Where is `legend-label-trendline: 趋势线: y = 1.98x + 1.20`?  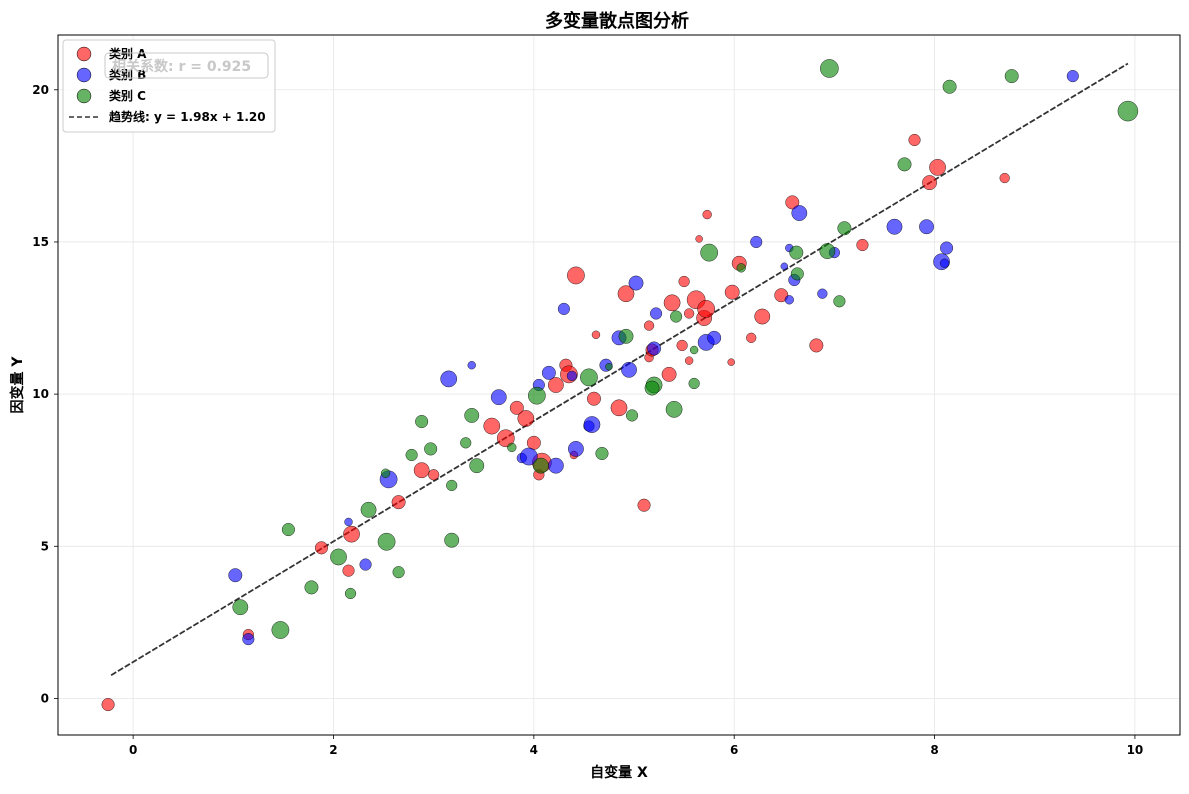
legend-label-trendline: 趋势线: y = 1.98x + 1.20 is located at coordinates (187, 116).